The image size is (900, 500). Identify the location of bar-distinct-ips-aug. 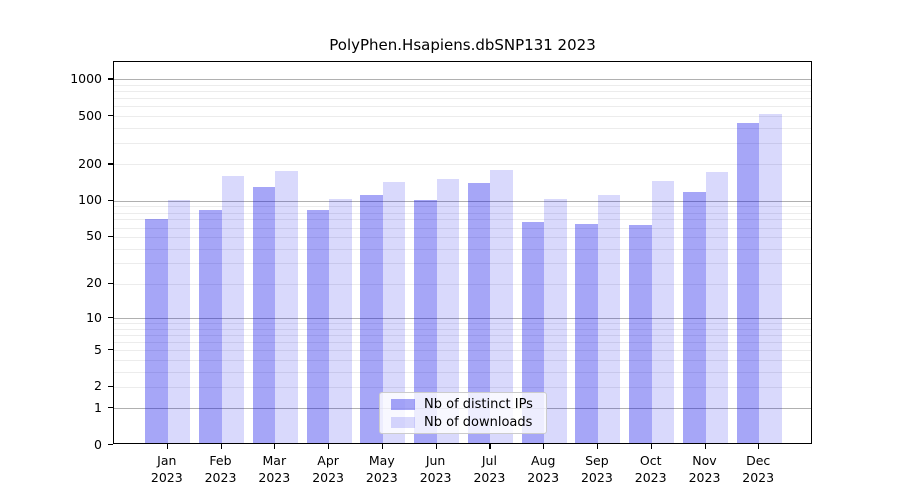
(533, 332).